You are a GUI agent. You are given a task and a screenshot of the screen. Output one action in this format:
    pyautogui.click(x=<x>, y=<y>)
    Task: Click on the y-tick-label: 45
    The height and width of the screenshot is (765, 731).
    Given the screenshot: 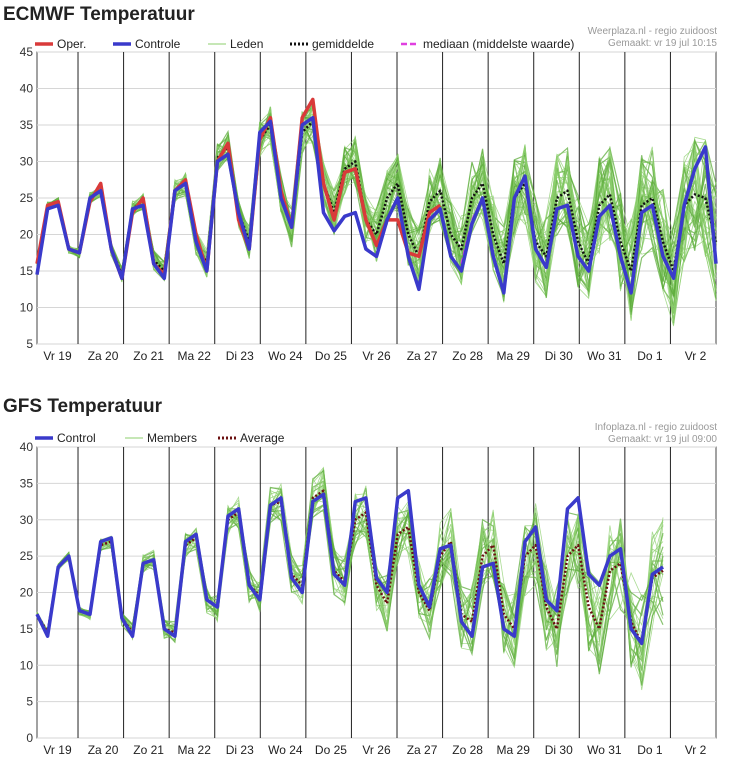 What is the action you would take?
    pyautogui.click(x=27, y=52)
    